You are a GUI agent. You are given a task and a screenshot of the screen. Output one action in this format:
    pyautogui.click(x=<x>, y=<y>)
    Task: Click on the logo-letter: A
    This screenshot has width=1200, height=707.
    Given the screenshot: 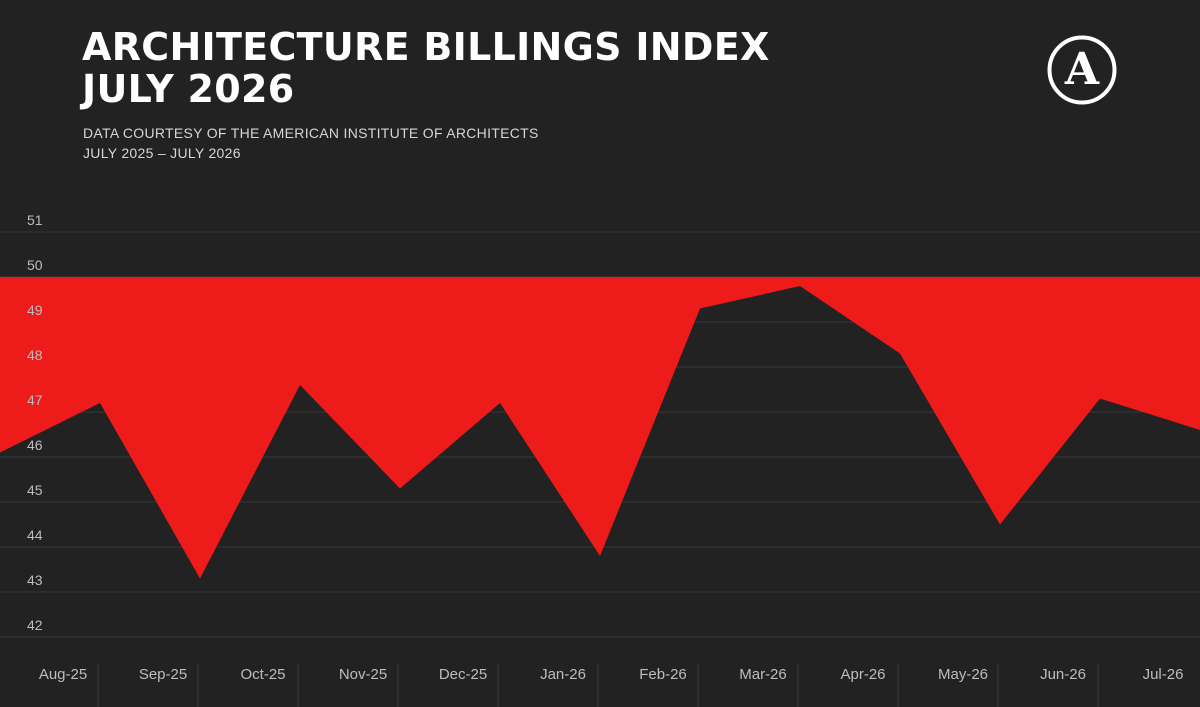 What is the action you would take?
    pyautogui.click(x=1082, y=69)
    